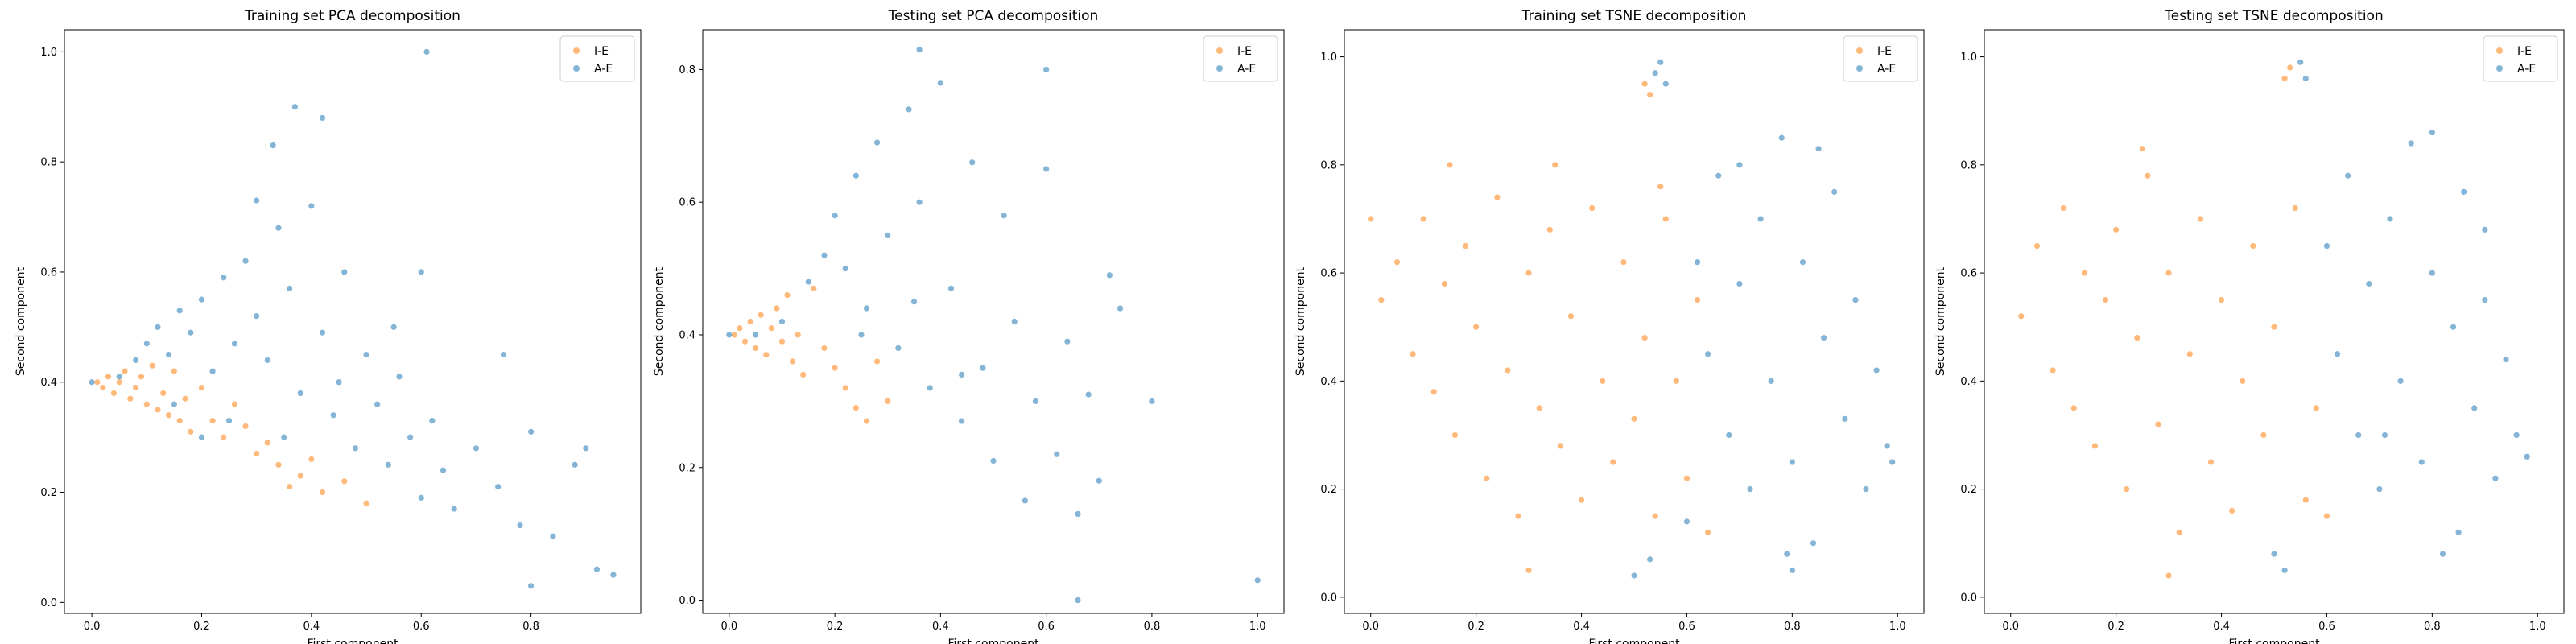  Describe the element at coordinates (1968, 58) in the screenshot. I see `y-tick-label: 1.0` at that location.